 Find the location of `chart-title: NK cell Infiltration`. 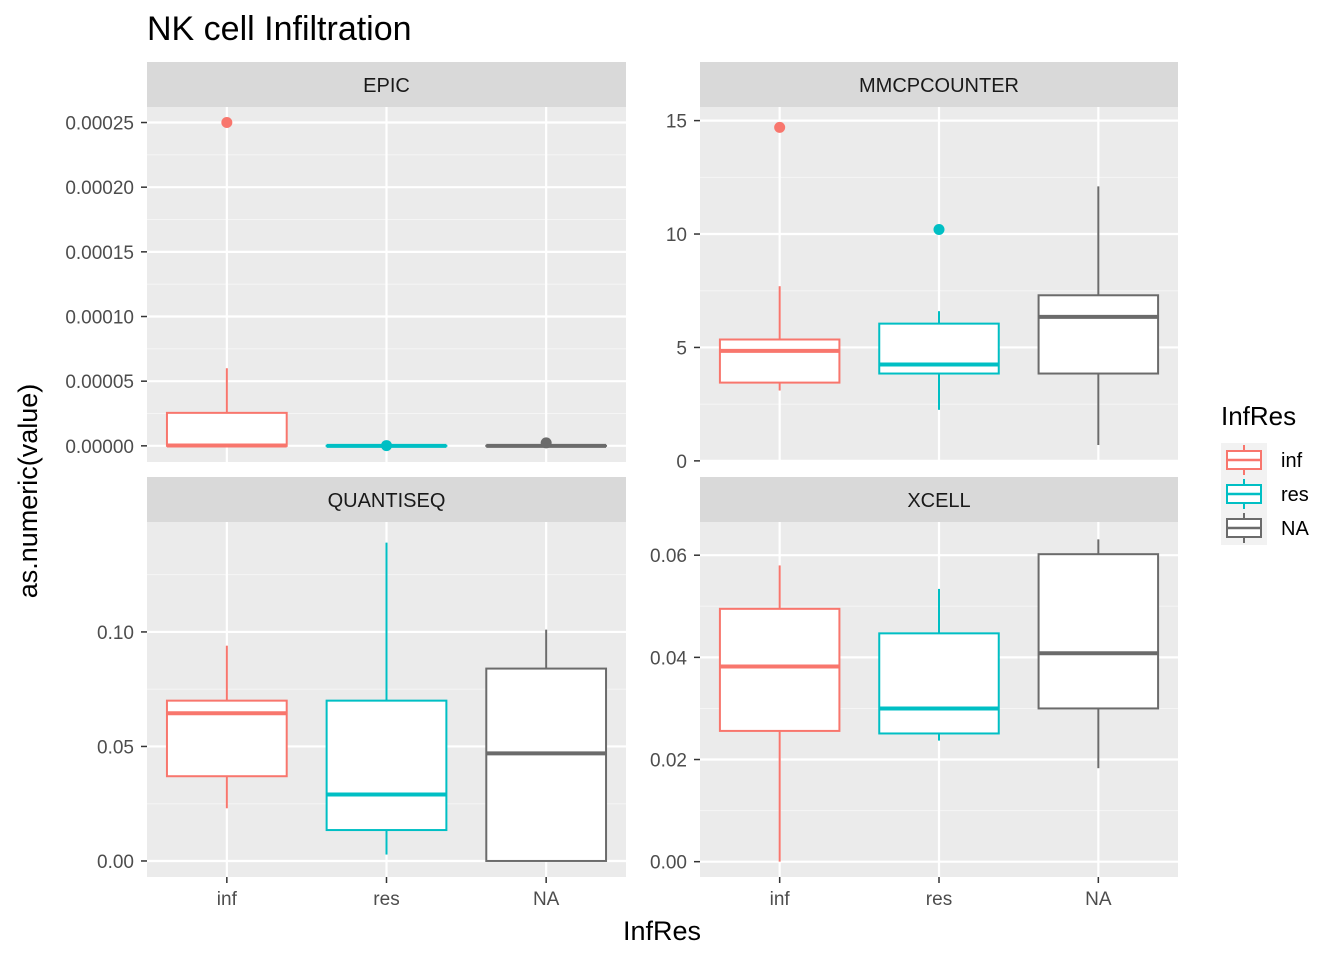

chart-title: NK cell Infiltration is located at coordinates (279, 29).